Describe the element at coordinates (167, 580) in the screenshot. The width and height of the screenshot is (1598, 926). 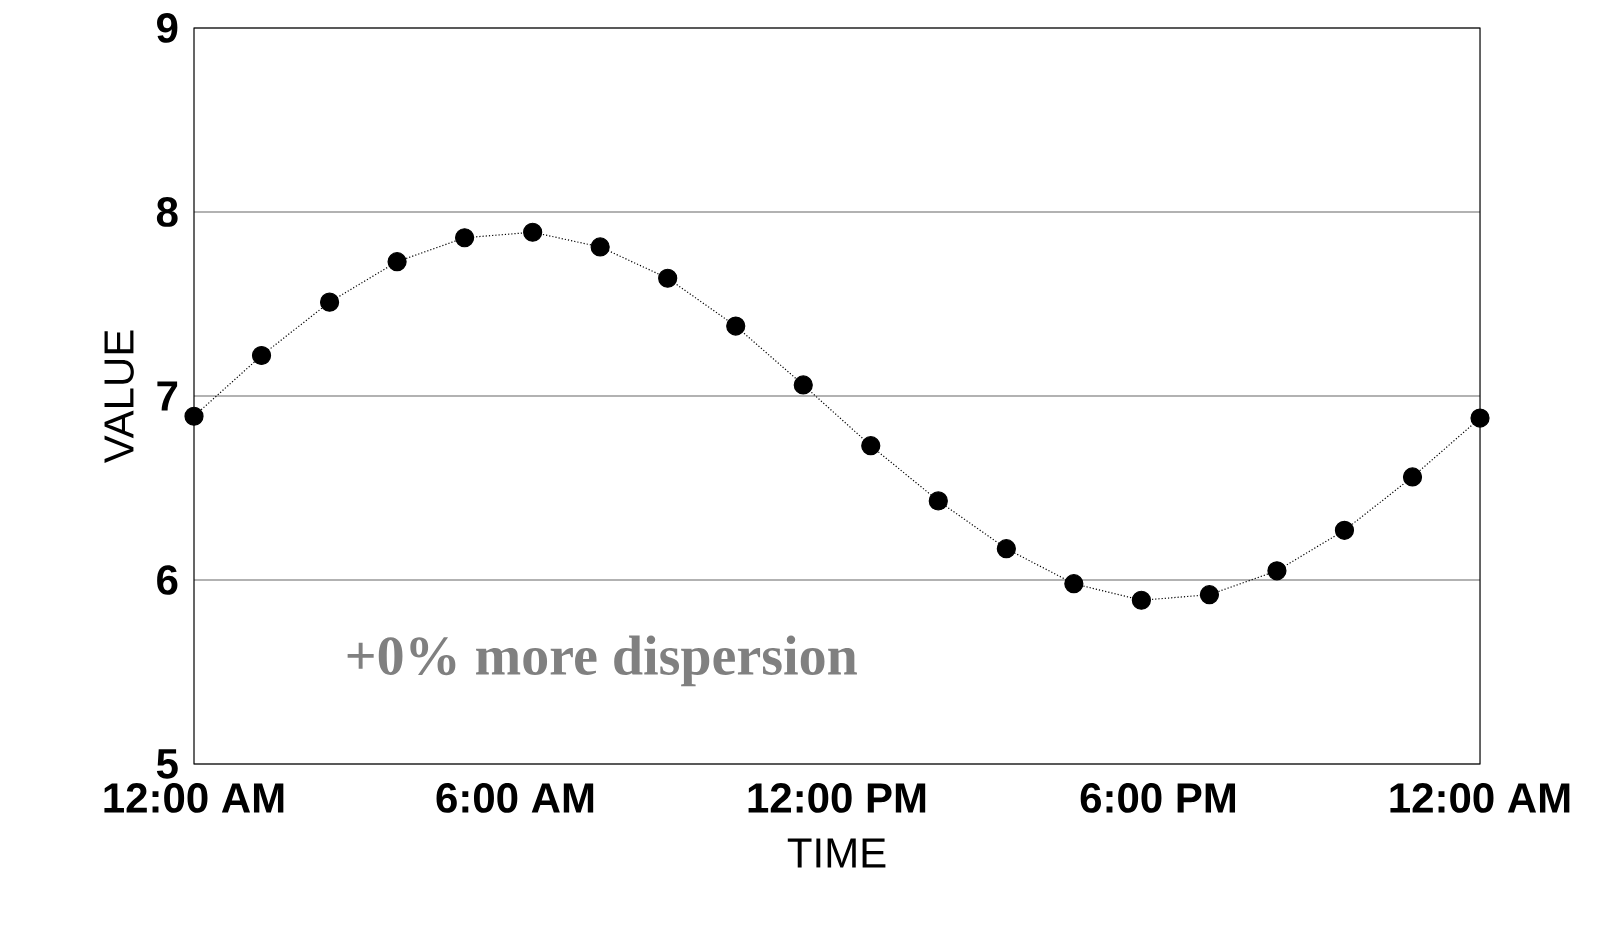
I see `y-tick-label: 6` at that location.